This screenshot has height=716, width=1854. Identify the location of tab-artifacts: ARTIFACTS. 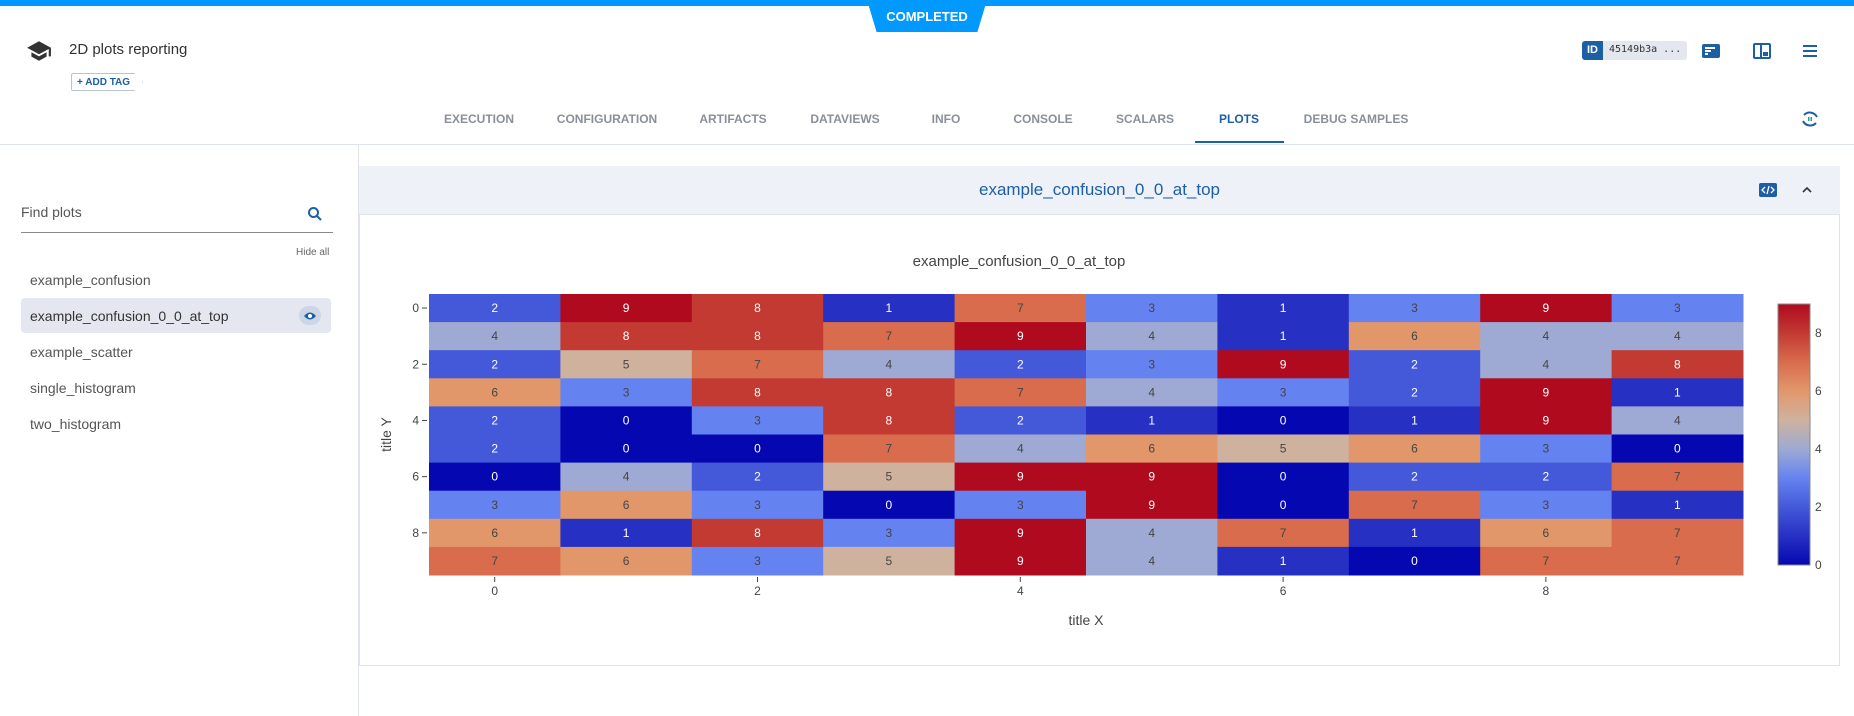
(733, 119).